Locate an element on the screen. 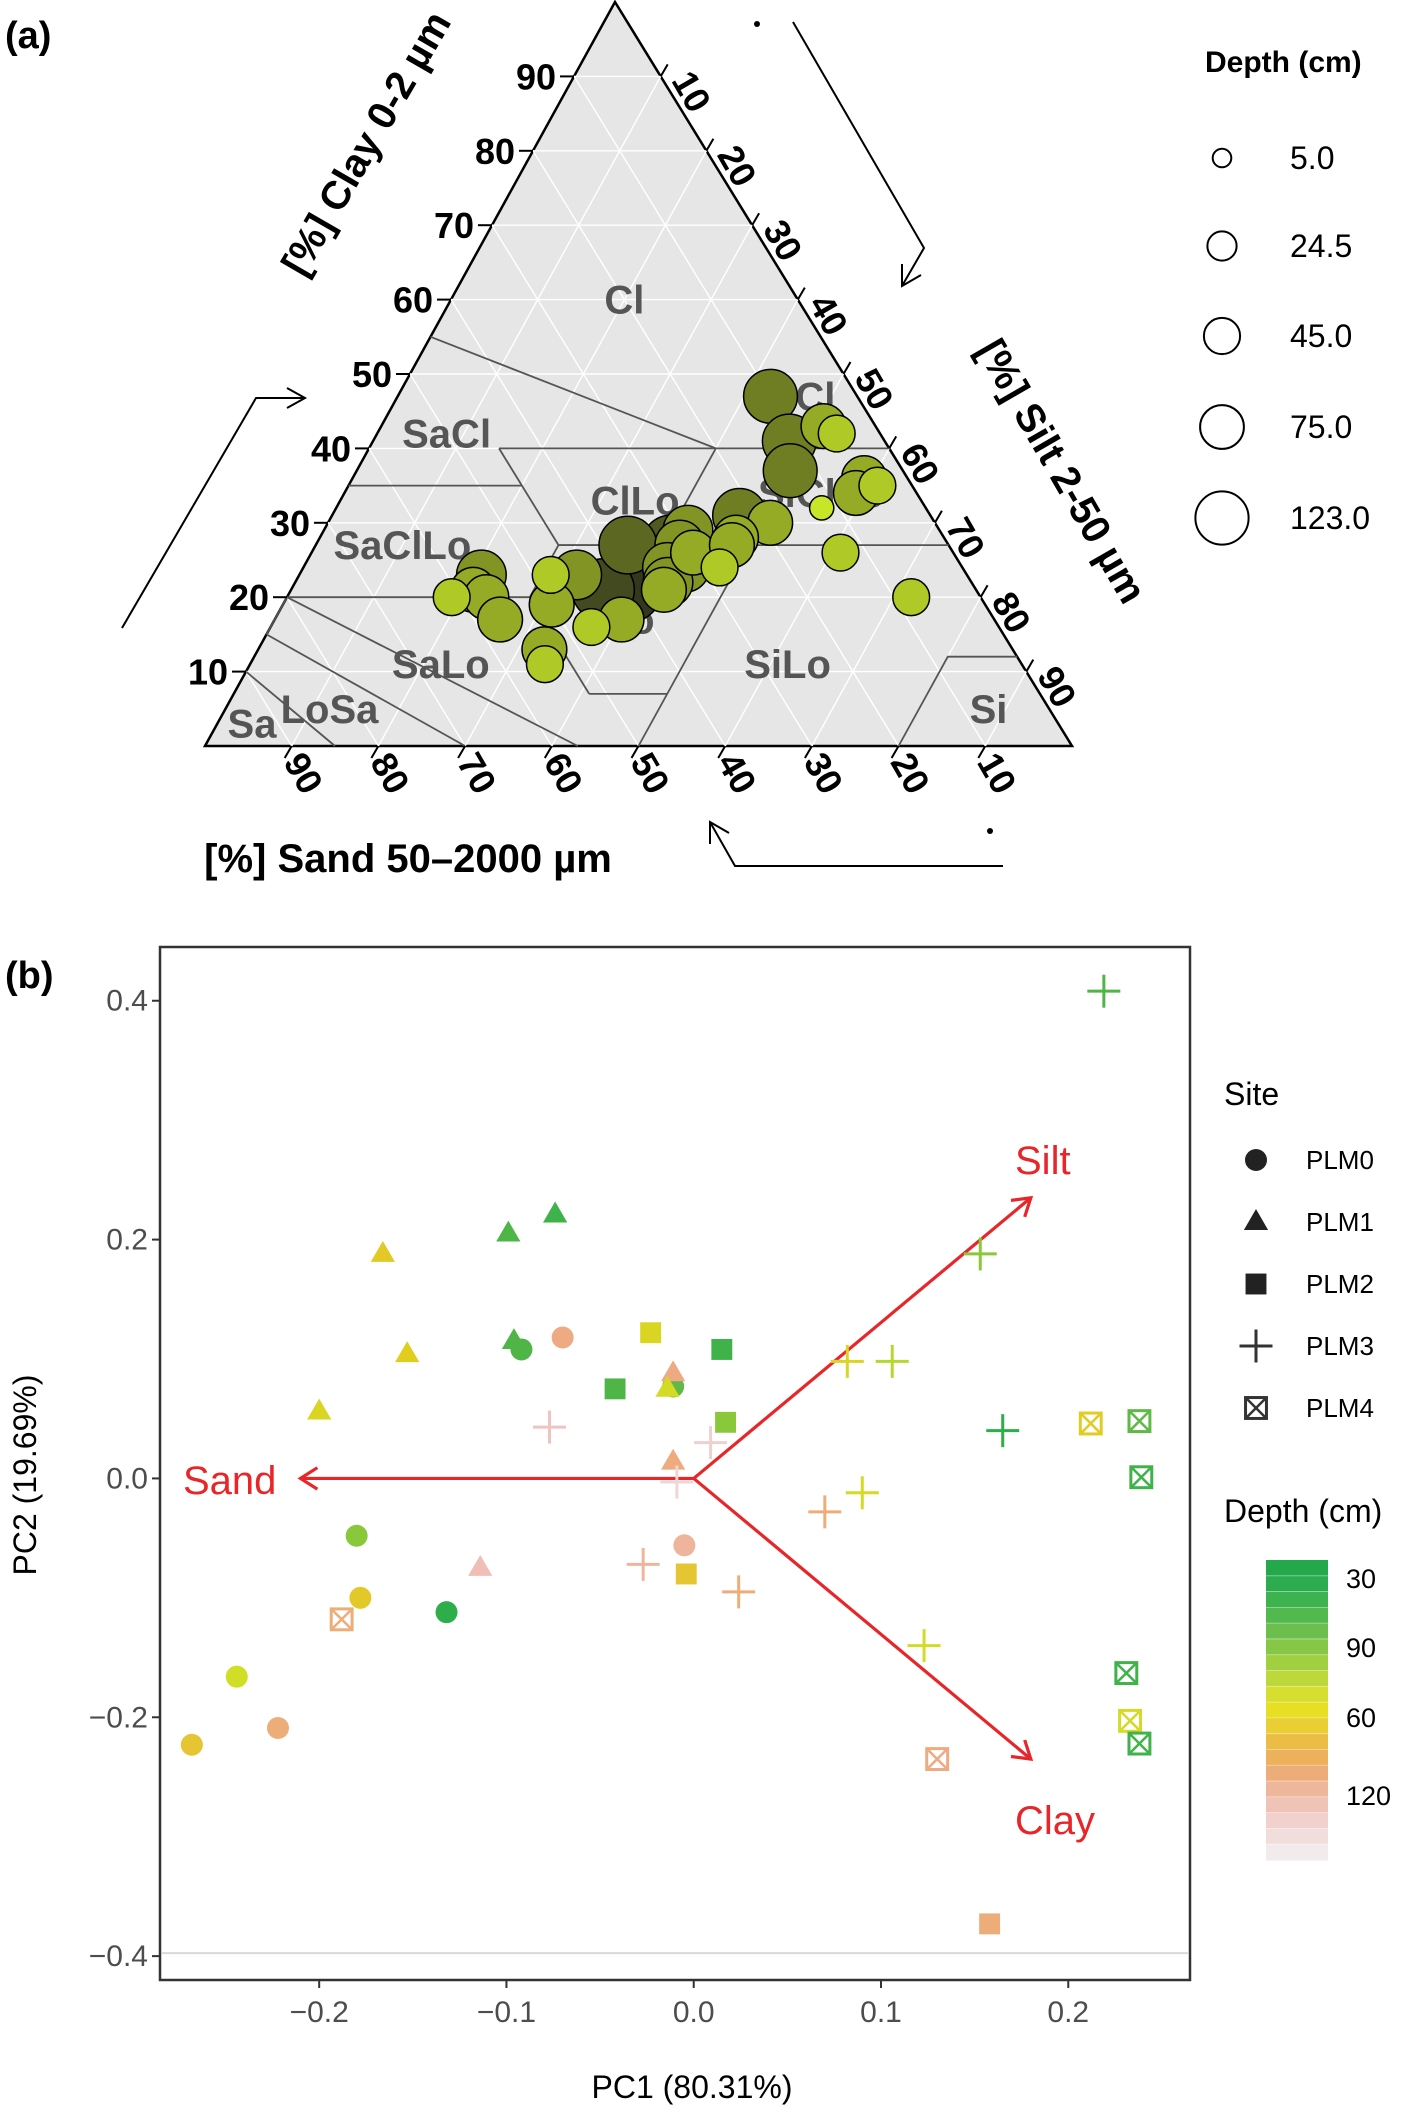 This screenshot has height=2106, width=1417. region-label-losa: LoSa is located at coordinates (330, 710).